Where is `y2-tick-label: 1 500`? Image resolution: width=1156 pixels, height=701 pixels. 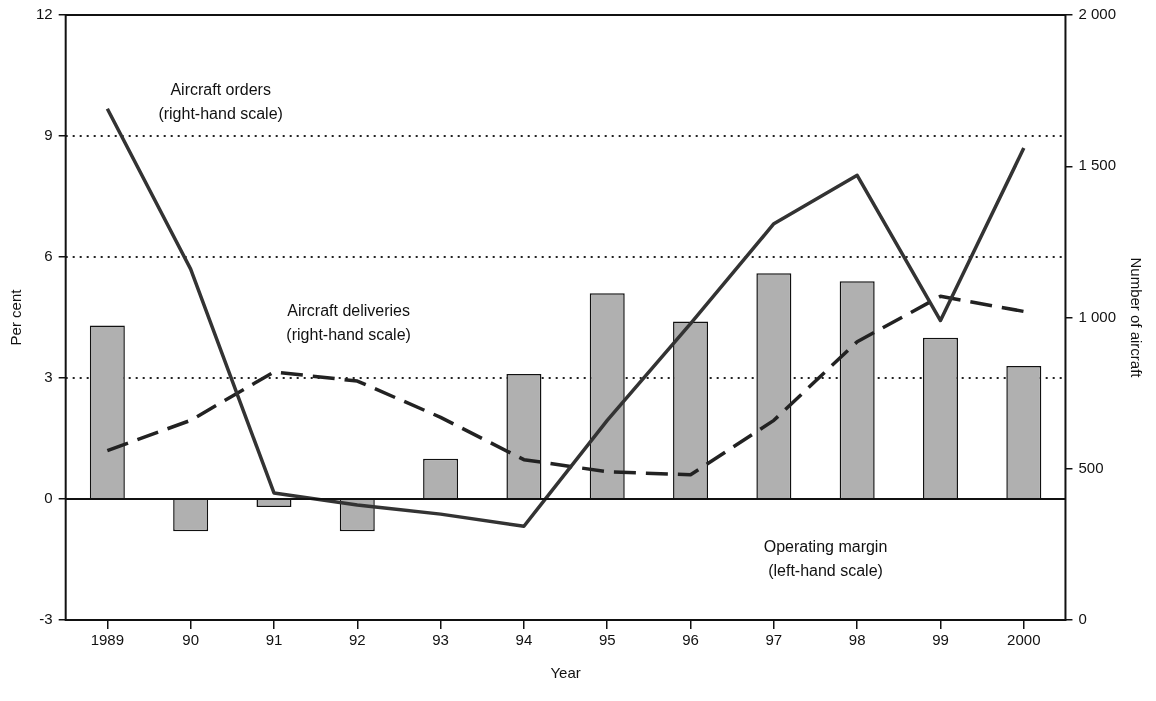 y2-tick-label: 1 500 is located at coordinates (1097, 165).